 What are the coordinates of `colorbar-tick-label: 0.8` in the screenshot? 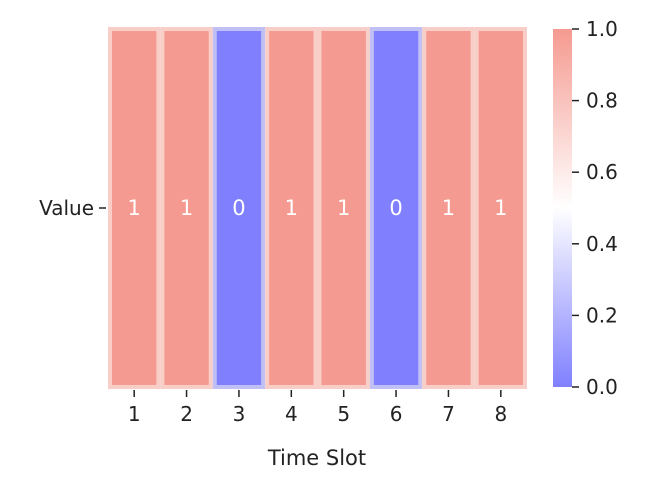 It's located at (602, 101).